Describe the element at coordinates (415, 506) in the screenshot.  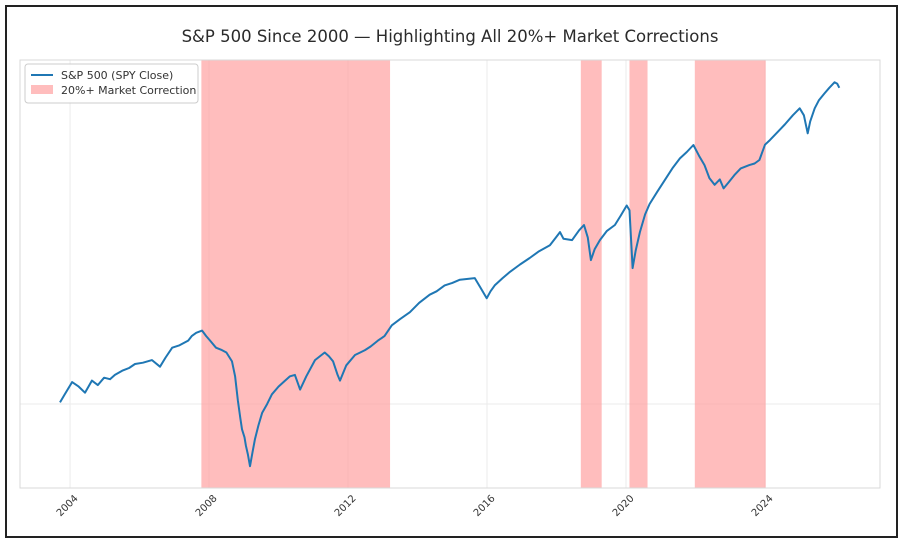
I see `x-axis-ticks: 2004 2008 2012 2016 2020 2024` at that location.